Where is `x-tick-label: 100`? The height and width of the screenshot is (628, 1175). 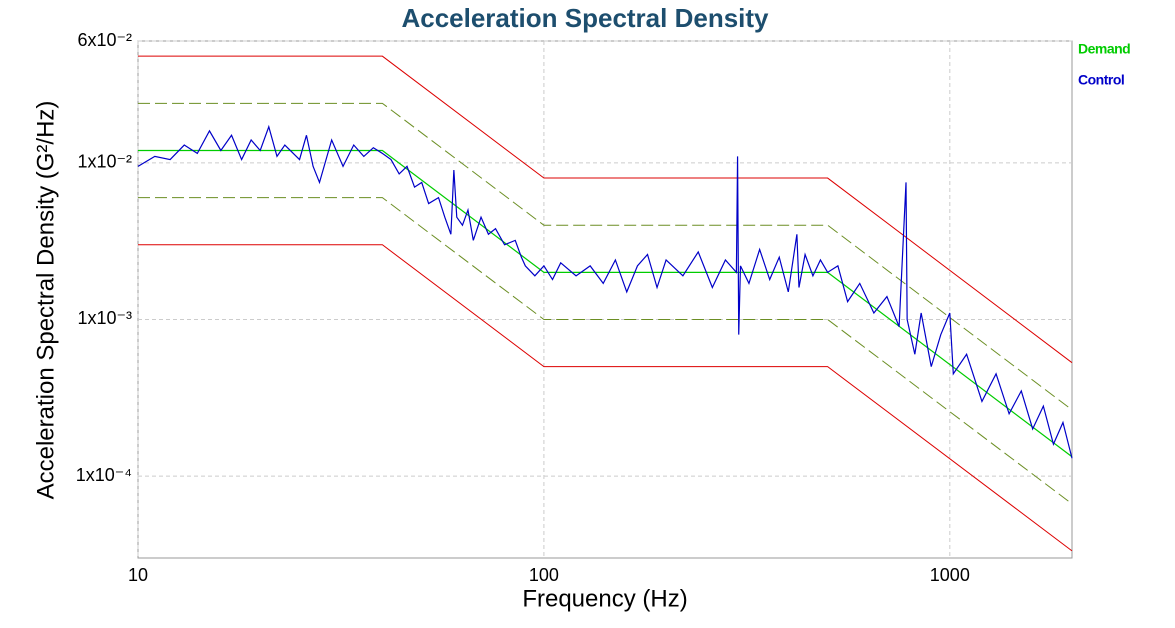 x-tick-label: 100 is located at coordinates (544, 575).